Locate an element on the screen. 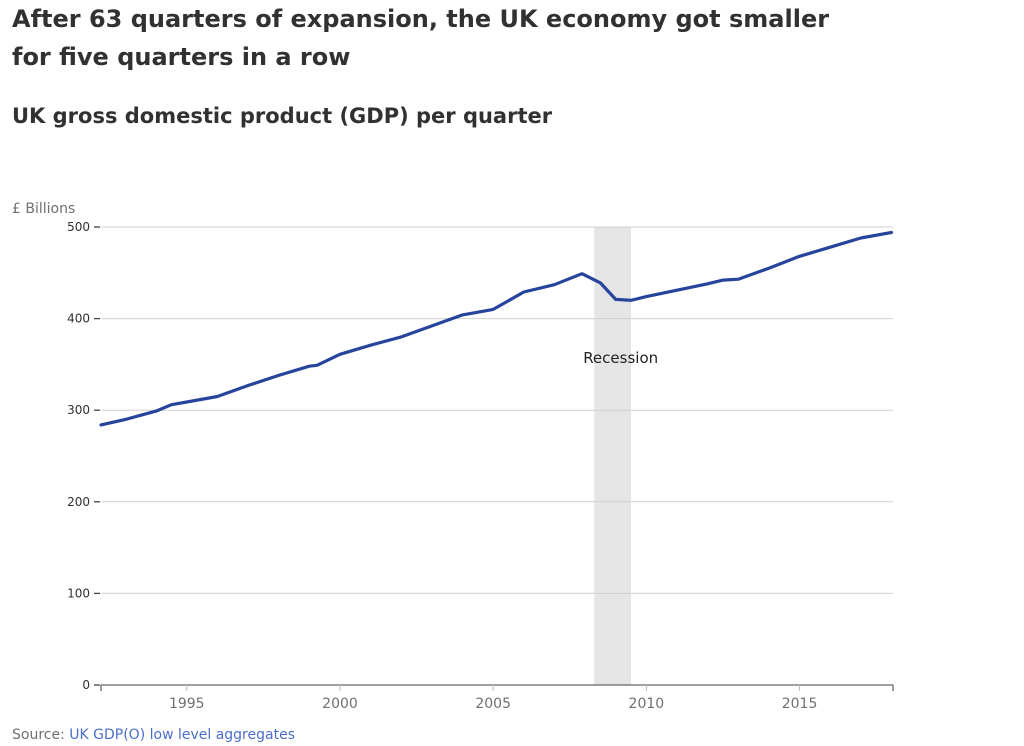 This screenshot has width=1024, height=746. y-tick-label: 500 is located at coordinates (78, 227).